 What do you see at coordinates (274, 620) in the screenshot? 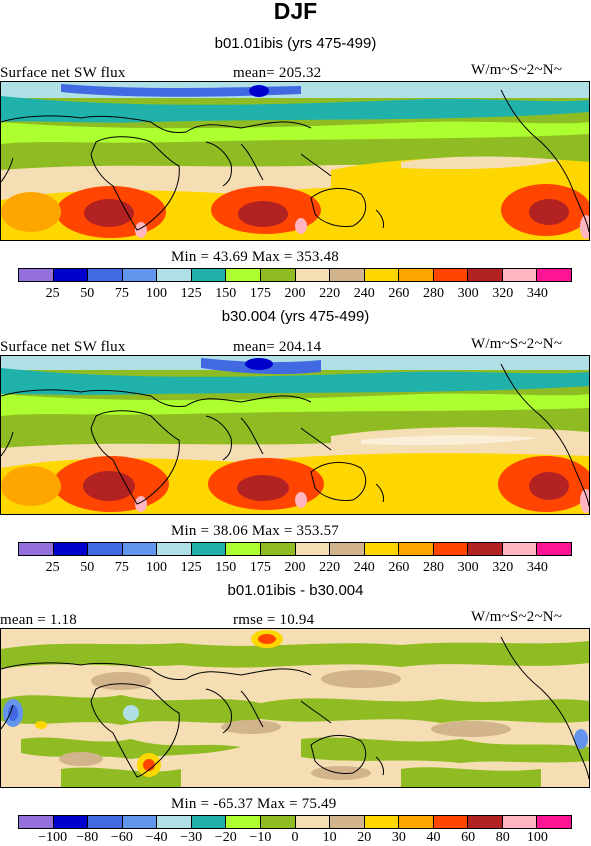
I see `panel-3-rmse-label: rmse = 10.94` at bounding box center [274, 620].